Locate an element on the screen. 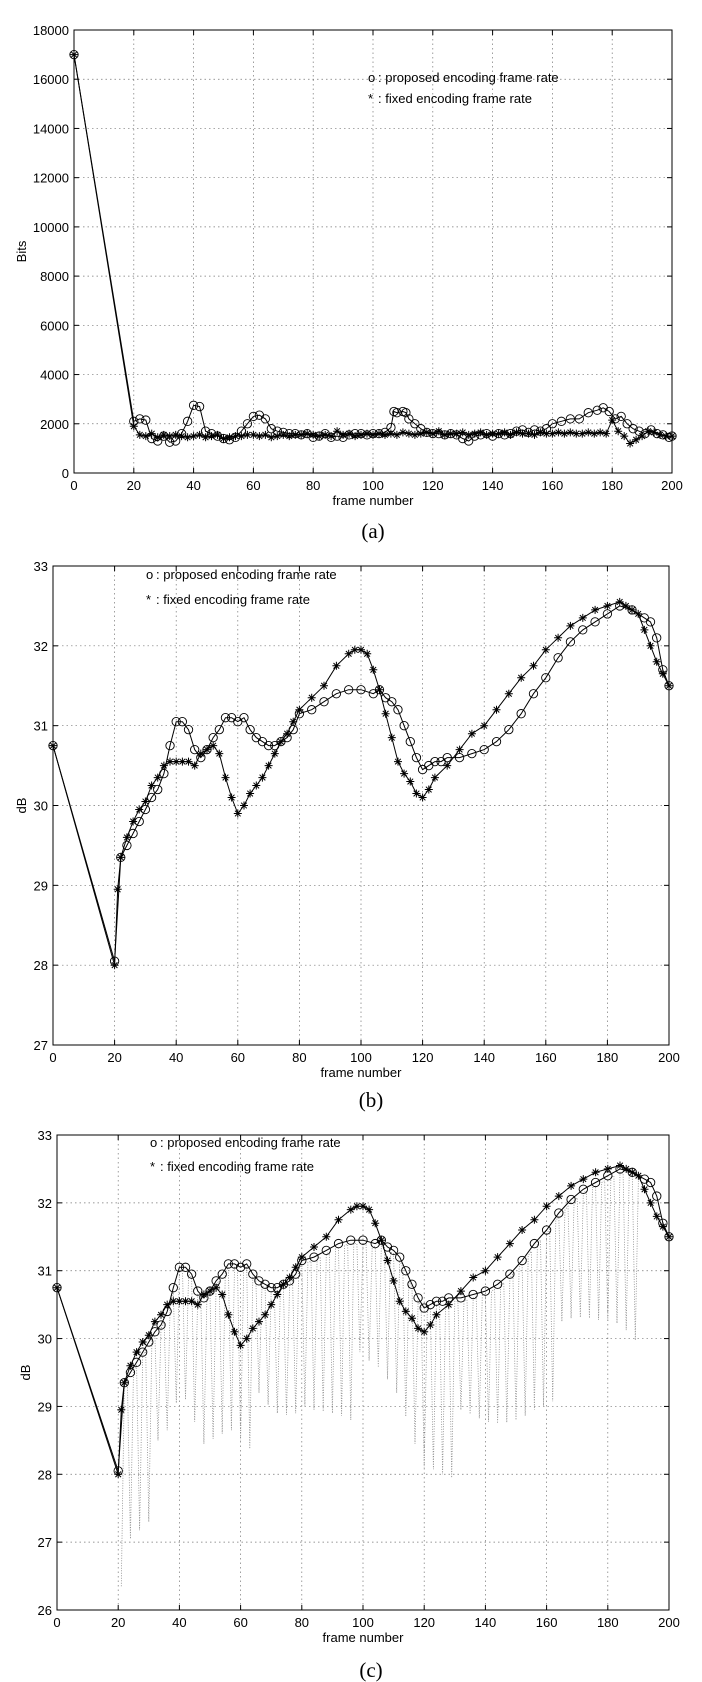 The height and width of the screenshot is (1682, 702). x-tick-label: 0 is located at coordinates (52, 1057).